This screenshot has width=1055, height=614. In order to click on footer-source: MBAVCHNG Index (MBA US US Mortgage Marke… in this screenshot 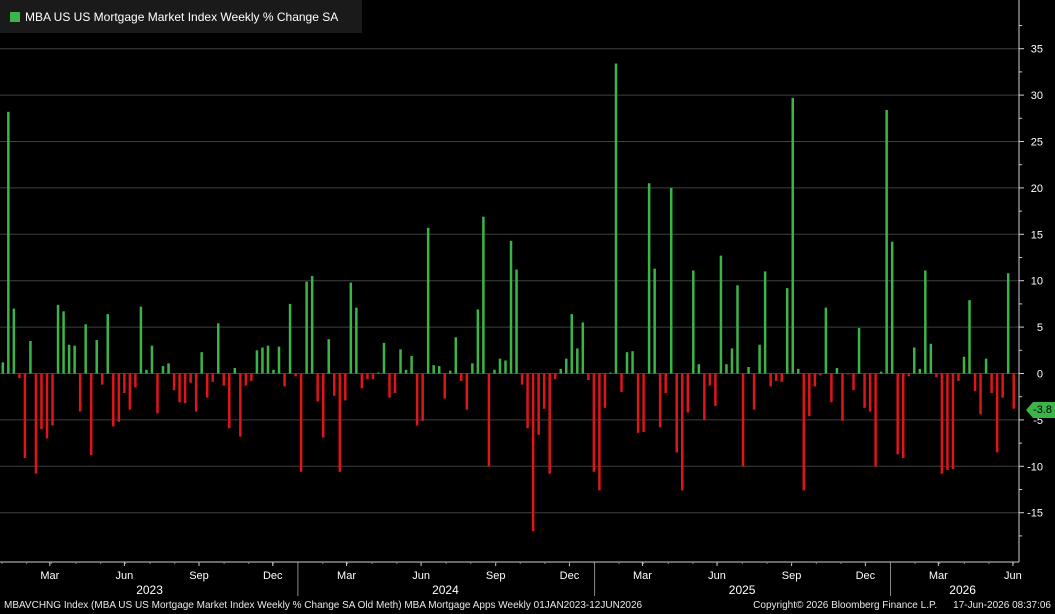, I will do `click(323, 605)`.